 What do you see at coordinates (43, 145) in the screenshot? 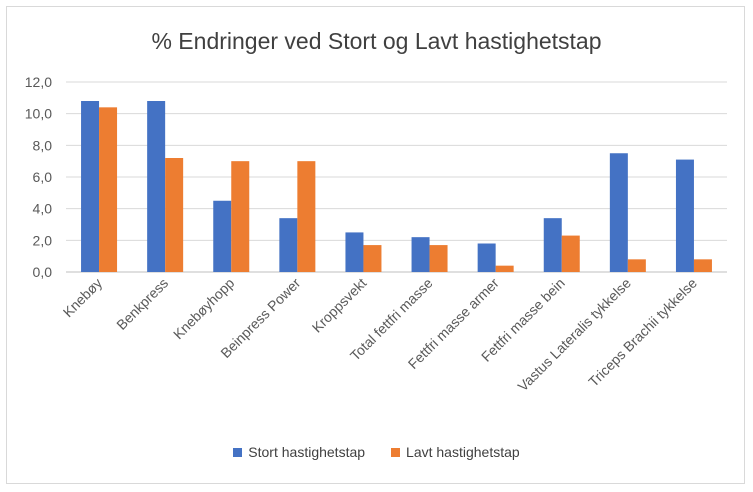
I see `y-tick-label: 8,0` at bounding box center [43, 145].